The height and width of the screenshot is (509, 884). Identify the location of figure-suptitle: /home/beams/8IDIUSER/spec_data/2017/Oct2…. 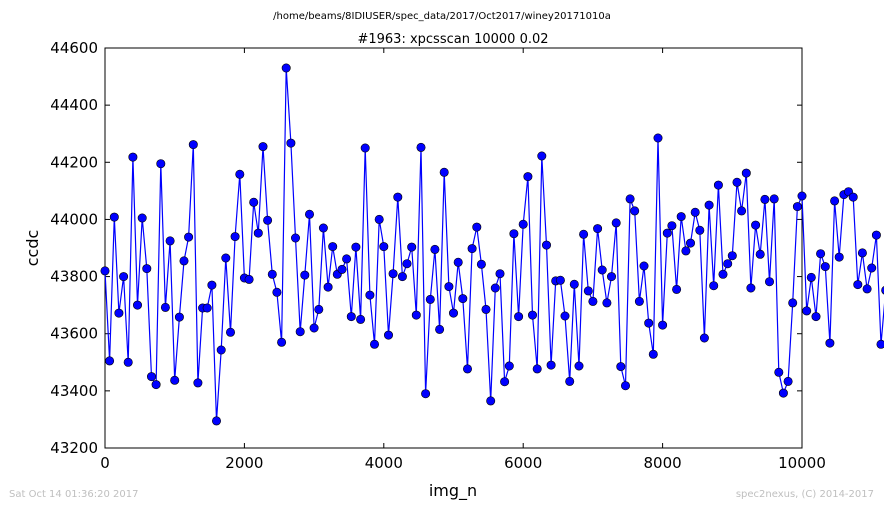
(442, 16).